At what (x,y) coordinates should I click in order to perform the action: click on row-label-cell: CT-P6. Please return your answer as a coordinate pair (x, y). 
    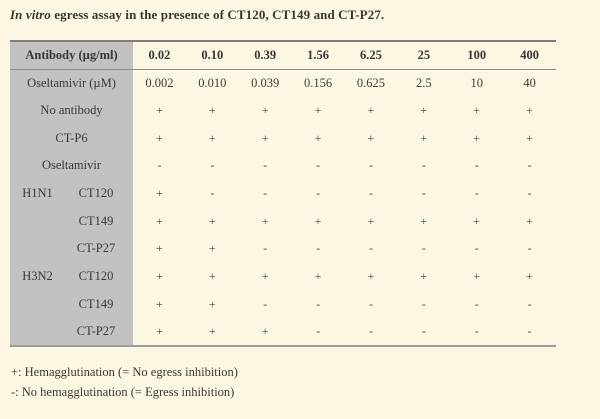
    Looking at the image, I should click on (71, 138).